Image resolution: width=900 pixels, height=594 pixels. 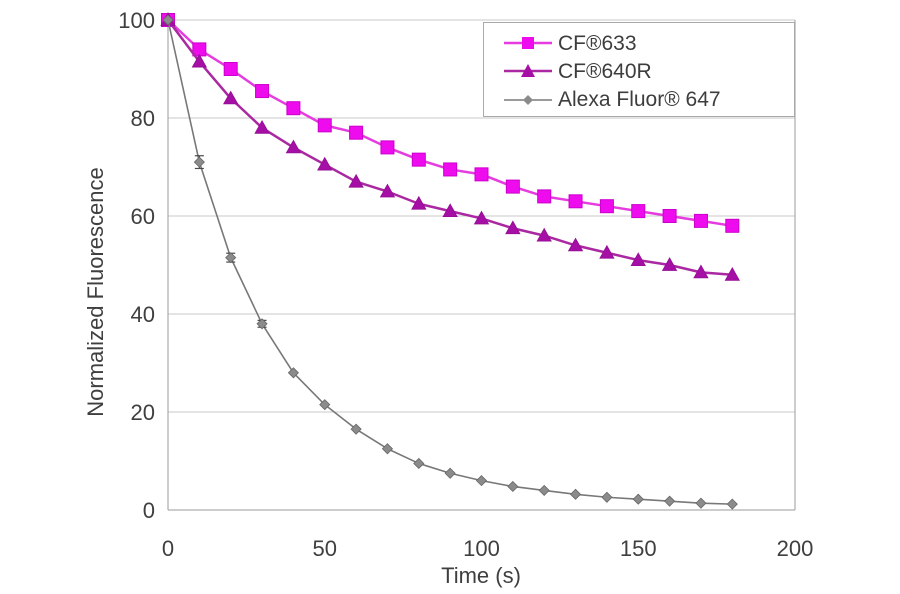 What do you see at coordinates (639, 100) in the screenshot?
I see `legend-label-alexa647: Alexa Fluor® 647` at bounding box center [639, 100].